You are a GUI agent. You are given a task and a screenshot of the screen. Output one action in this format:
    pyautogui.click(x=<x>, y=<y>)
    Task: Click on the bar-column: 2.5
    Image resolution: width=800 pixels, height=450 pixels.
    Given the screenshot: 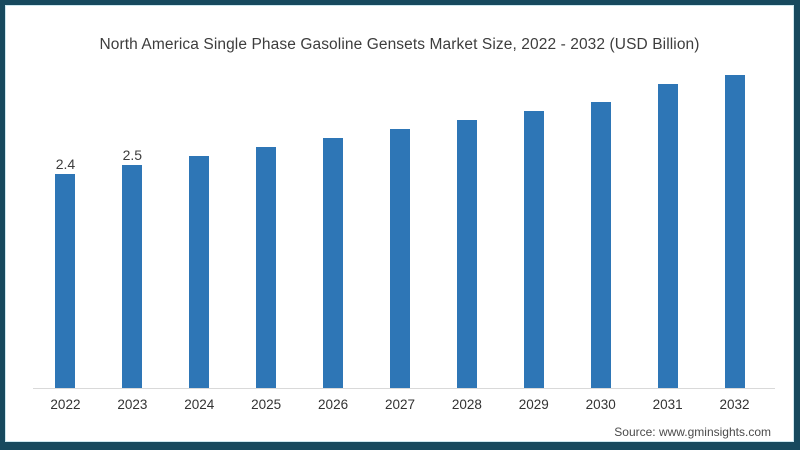 What is the action you would take?
    pyautogui.click(x=132, y=200)
    